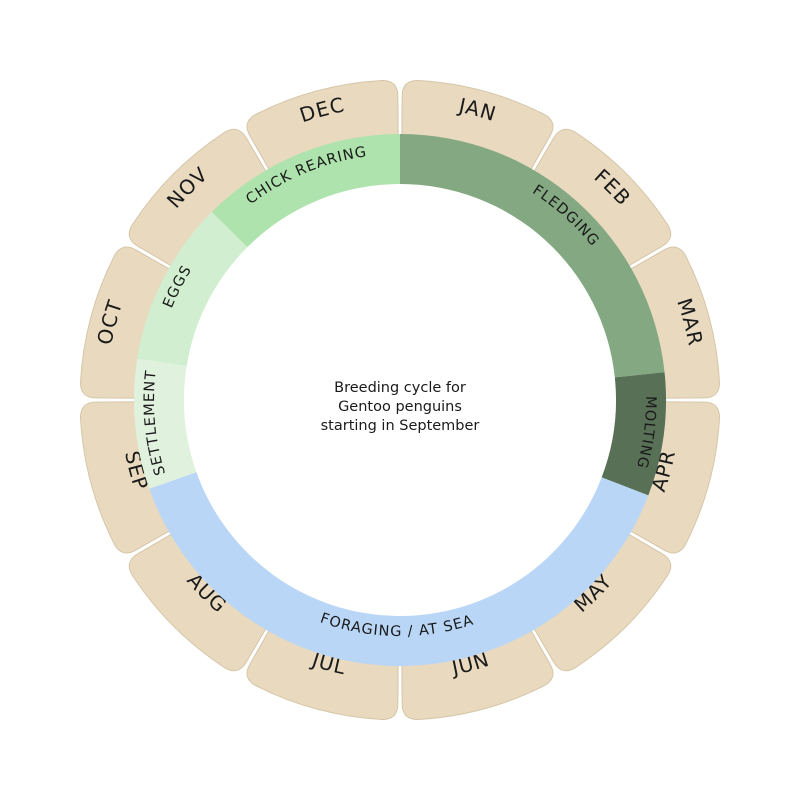  Describe the element at coordinates (192, 289) in the screenshot. I see `phase-arc-eggs` at that location.